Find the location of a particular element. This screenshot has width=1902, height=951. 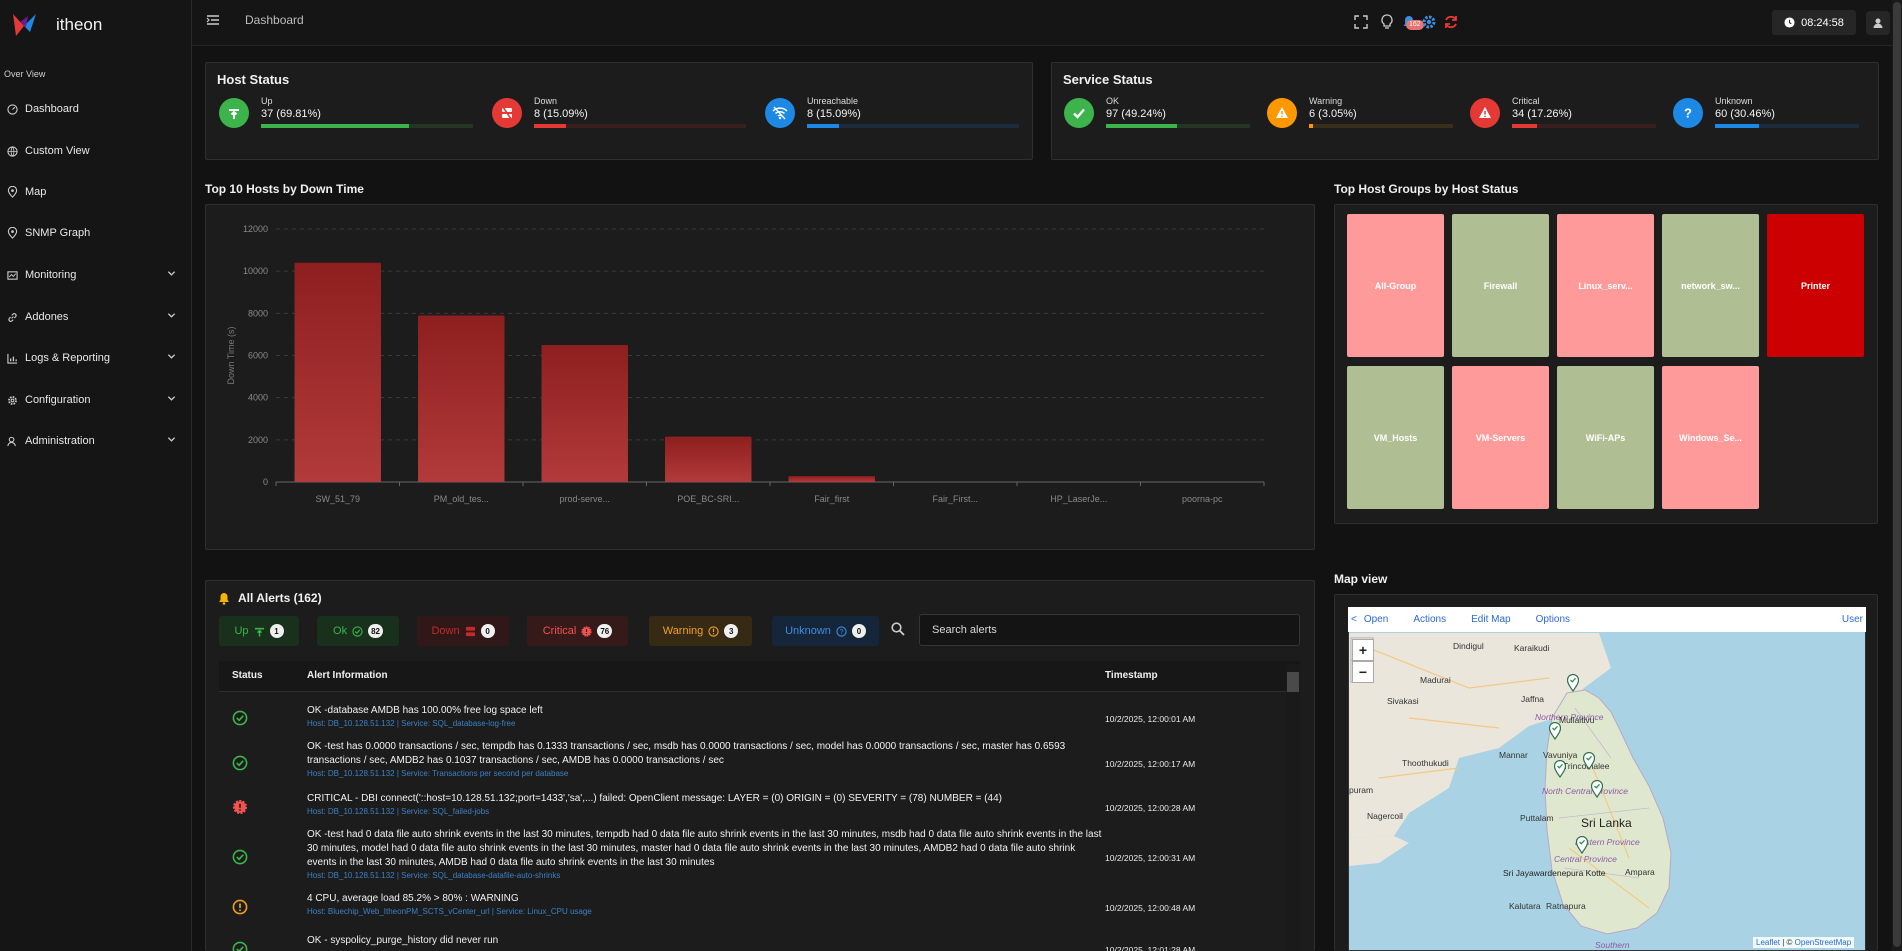

page-scrollbar-thumb is located at coordinates (1897, 474).